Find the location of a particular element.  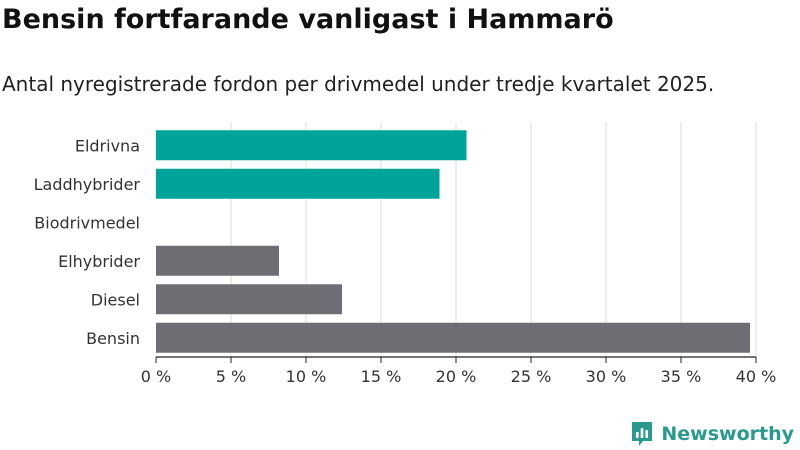

x-tick-label: 10 % is located at coordinates (306, 376).